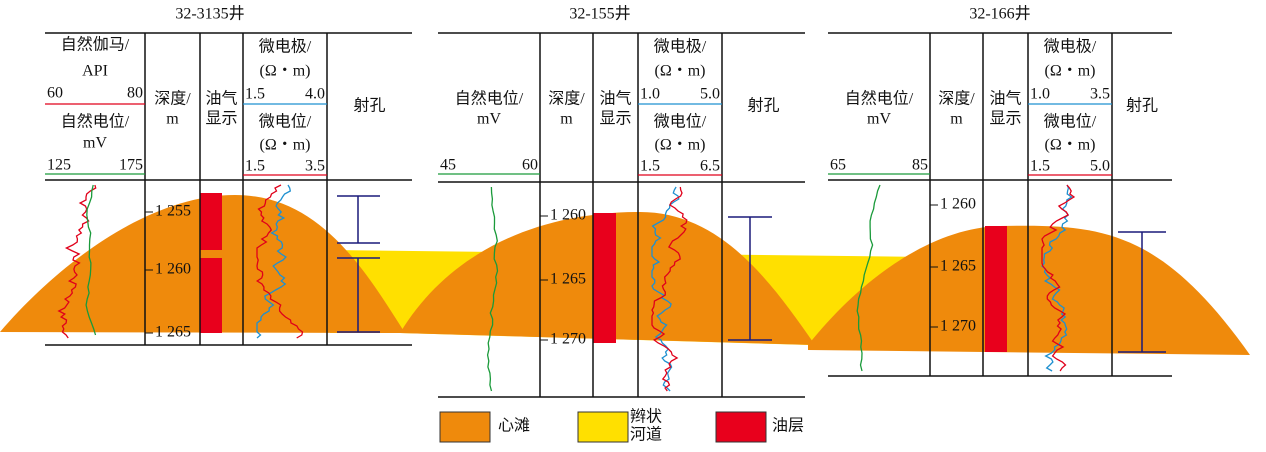 The width and height of the screenshot is (1266, 452). I want to click on well-title: 32-155井, so click(599, 14).